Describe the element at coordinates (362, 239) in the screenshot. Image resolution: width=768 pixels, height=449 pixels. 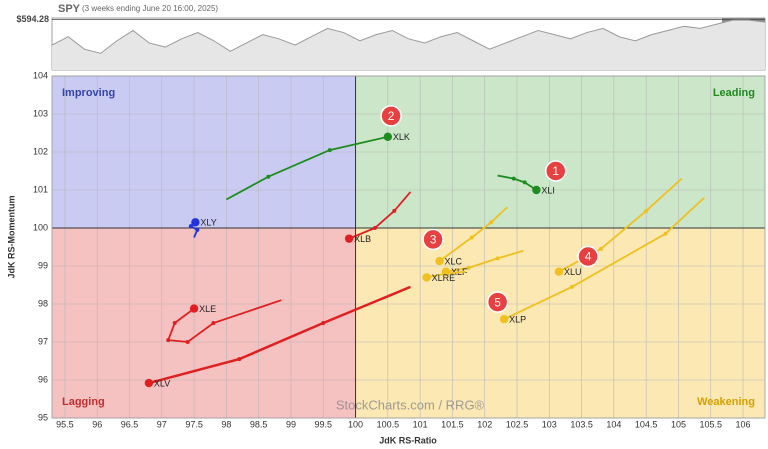
I see `series-label: XLB` at that location.